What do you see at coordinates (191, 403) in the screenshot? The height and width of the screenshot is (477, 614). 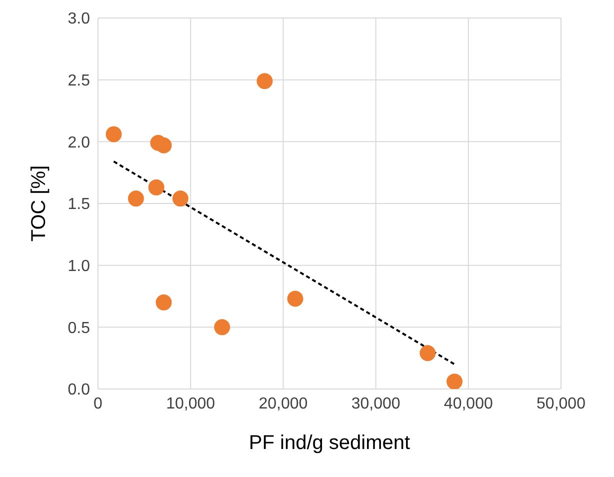 I see `x-tick-label: 10,000` at bounding box center [191, 403].